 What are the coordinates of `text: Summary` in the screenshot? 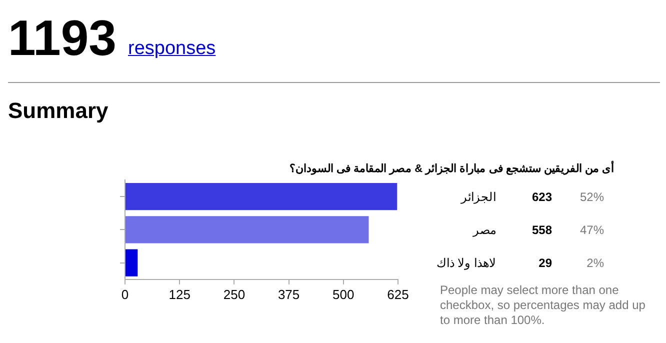 It's located at (58, 111).